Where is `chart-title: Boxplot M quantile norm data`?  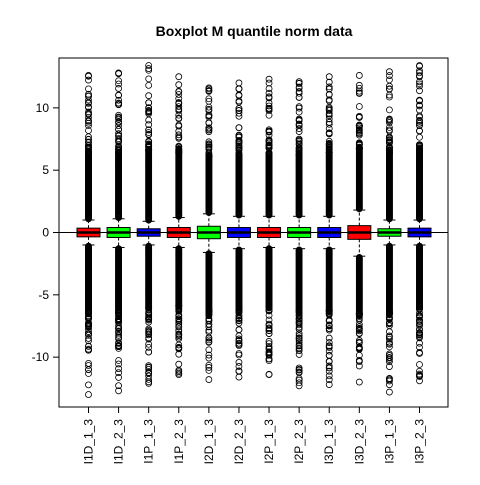
chart-title: Boxplot M quantile norm data is located at coordinates (254, 31).